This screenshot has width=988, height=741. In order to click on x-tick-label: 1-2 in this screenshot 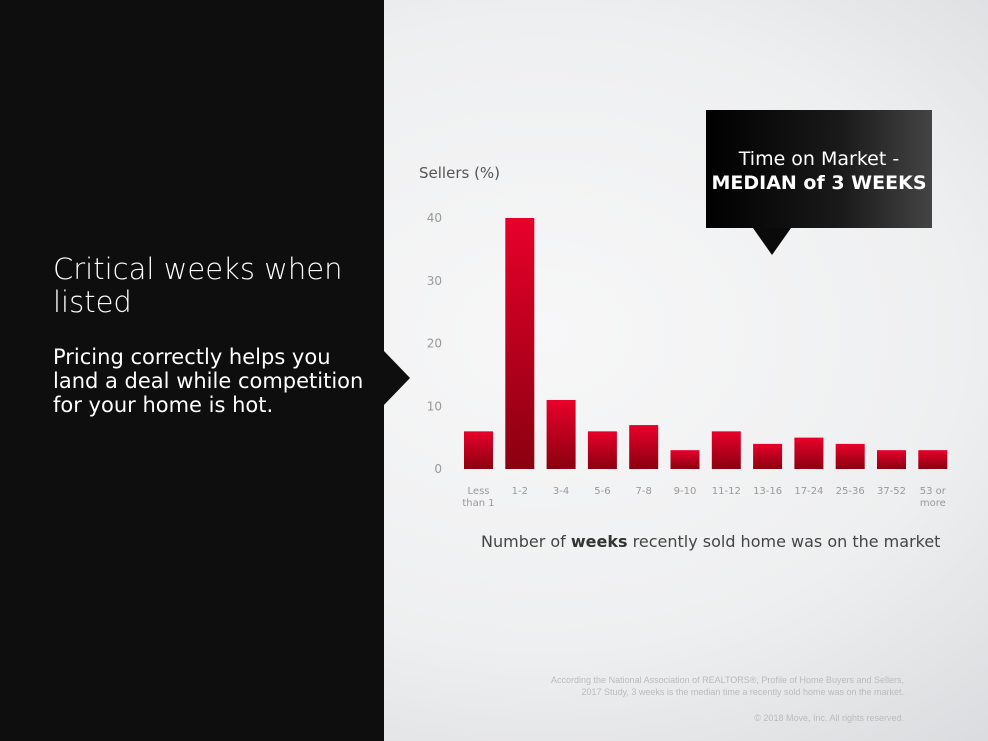, I will do `click(520, 491)`.